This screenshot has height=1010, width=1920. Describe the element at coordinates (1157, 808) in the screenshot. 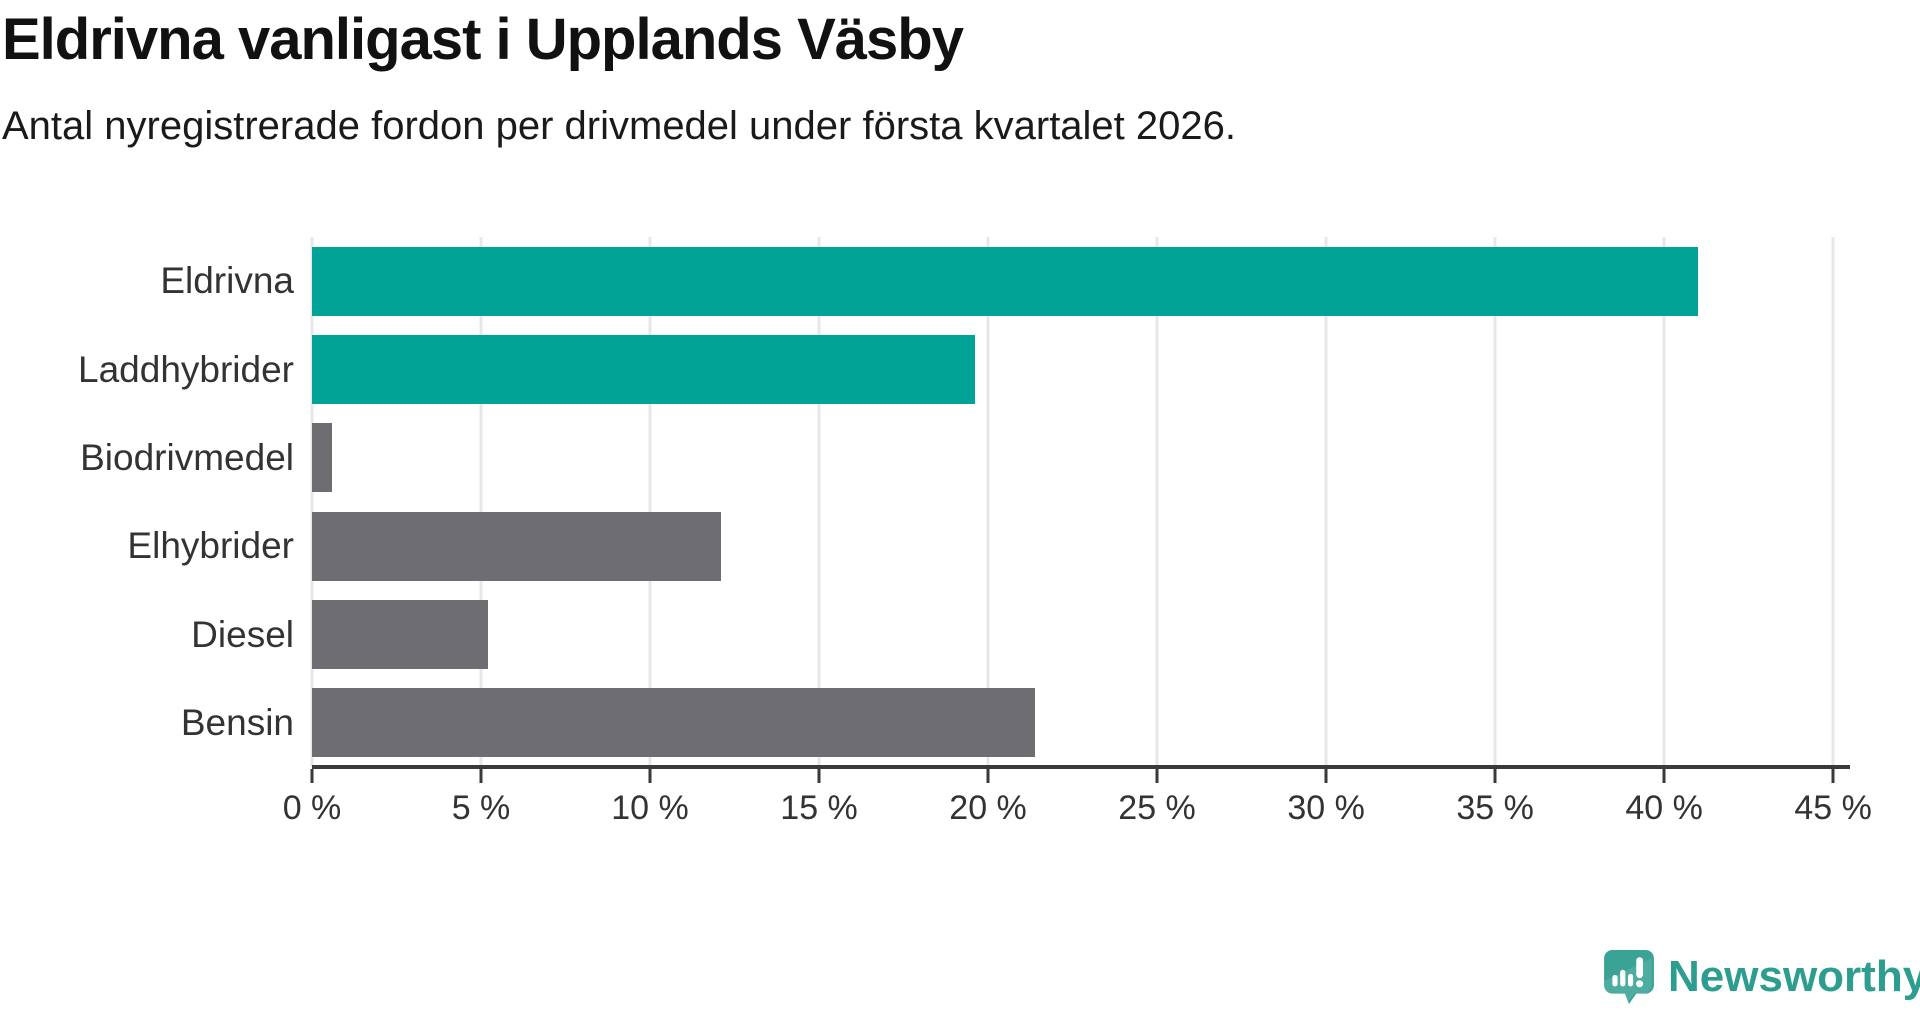

I see `x-tick-label-25: 25 %` at that location.